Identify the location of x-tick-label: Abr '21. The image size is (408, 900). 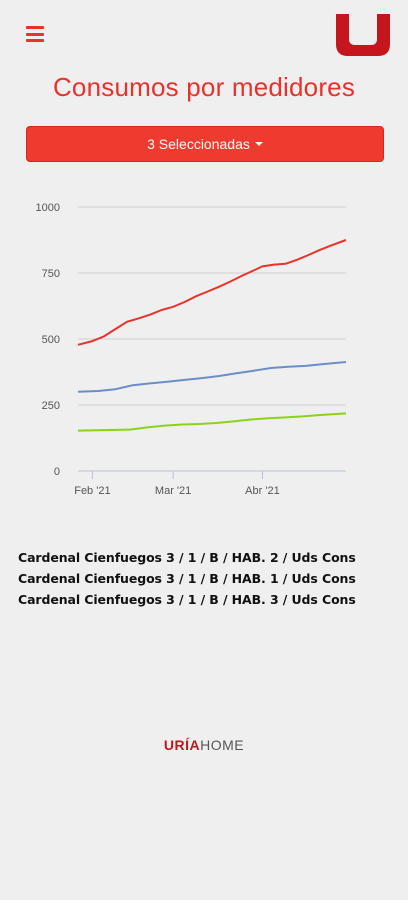
(262, 491).